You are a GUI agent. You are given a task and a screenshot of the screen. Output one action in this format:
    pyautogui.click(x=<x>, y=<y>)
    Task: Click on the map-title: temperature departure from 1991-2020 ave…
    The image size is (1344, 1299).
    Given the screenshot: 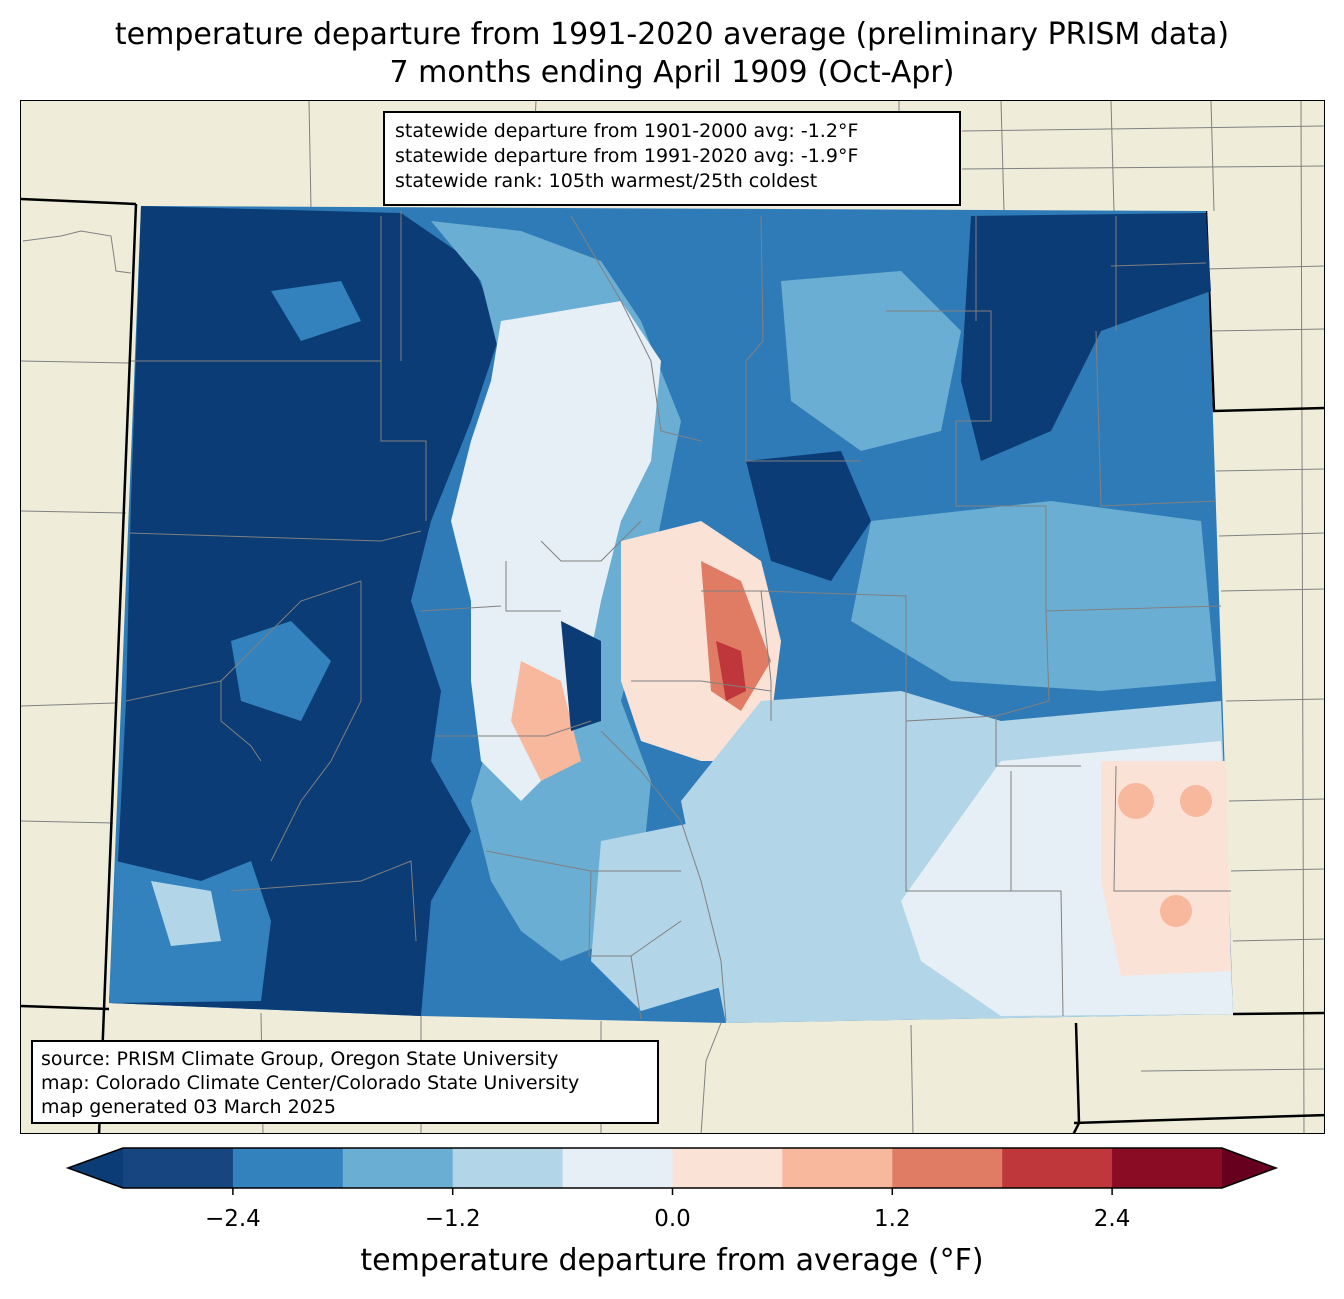 What is the action you would take?
    pyautogui.click(x=672, y=34)
    